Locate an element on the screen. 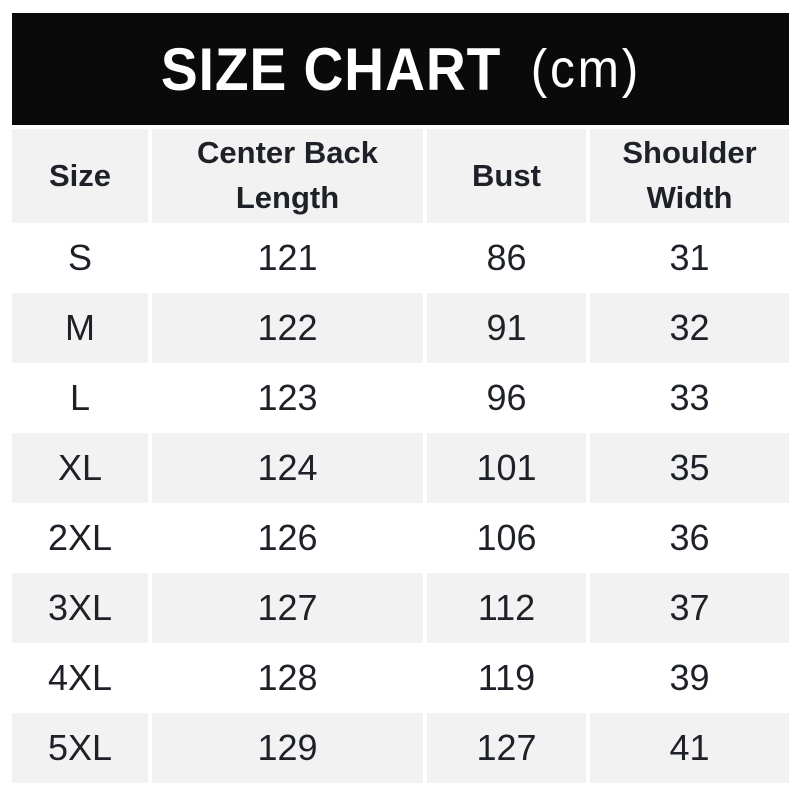 The height and width of the screenshot is (800, 800). table-cell: 121 is located at coordinates (287, 258).